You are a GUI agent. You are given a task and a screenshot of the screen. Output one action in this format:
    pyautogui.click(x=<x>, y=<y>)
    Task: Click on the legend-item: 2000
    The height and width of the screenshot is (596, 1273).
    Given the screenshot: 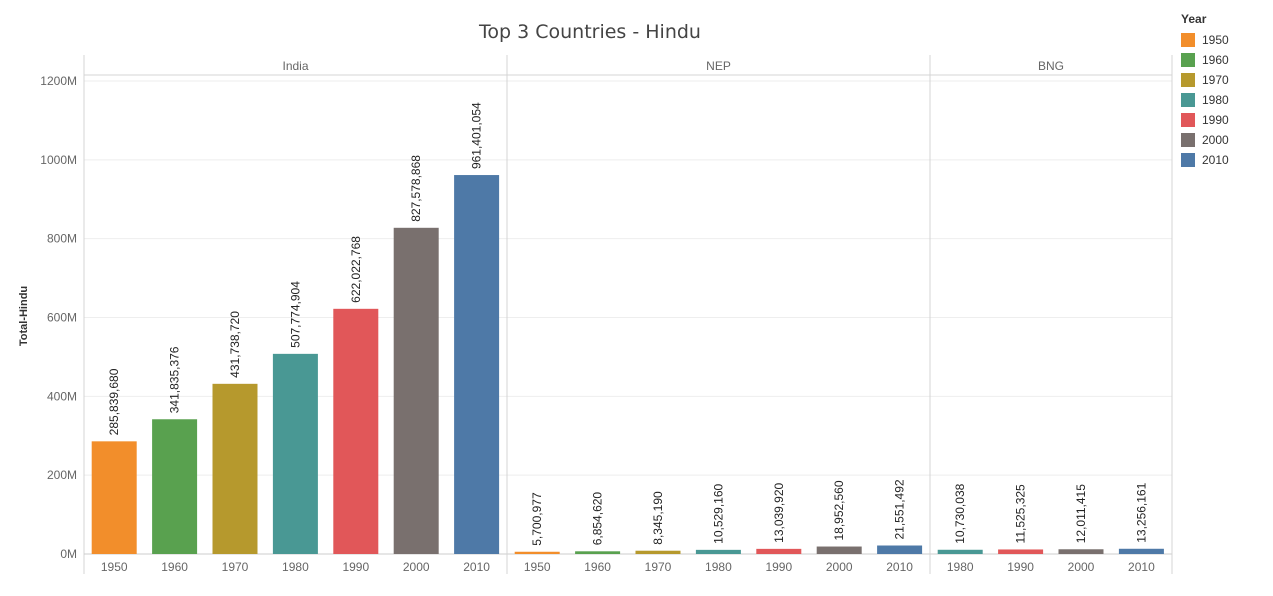 What is the action you would take?
    pyautogui.click(x=1224, y=140)
    